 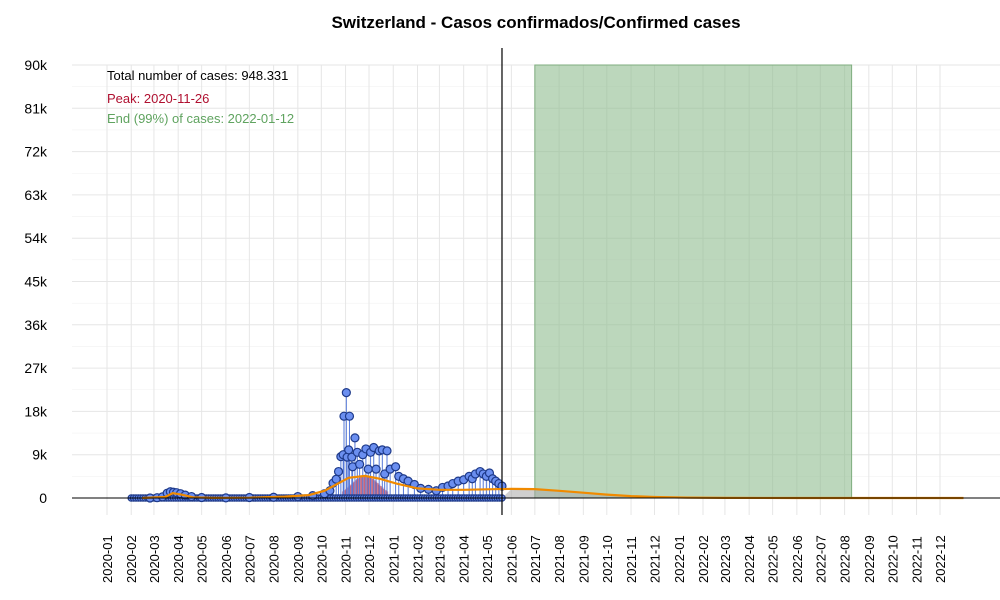 What do you see at coordinates (274, 559) in the screenshot?
I see `x-tick-label: 2020-08` at bounding box center [274, 559].